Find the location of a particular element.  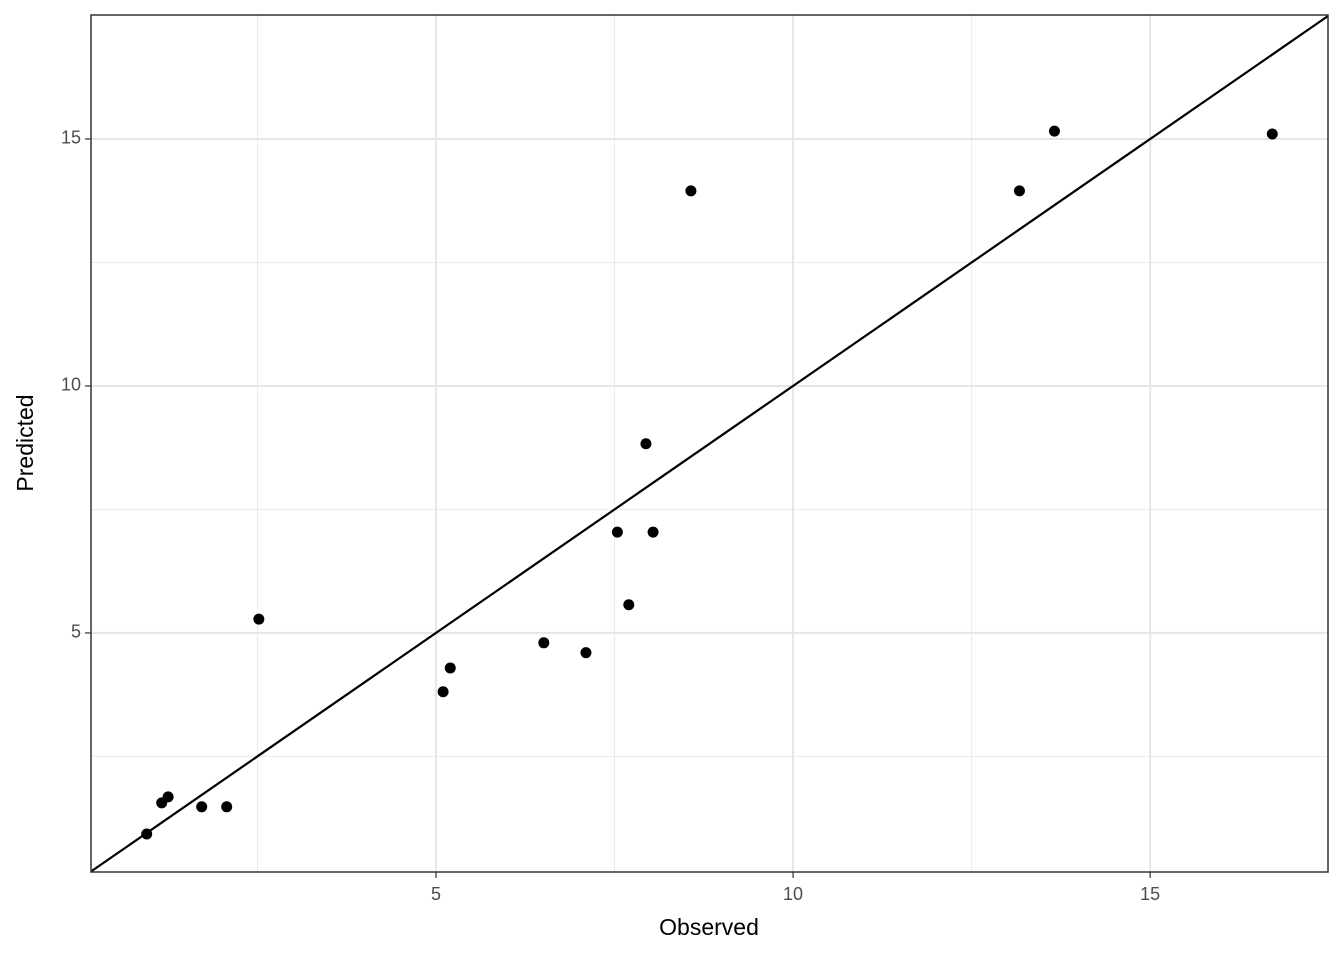

x-tick-label: 10 is located at coordinates (793, 894).